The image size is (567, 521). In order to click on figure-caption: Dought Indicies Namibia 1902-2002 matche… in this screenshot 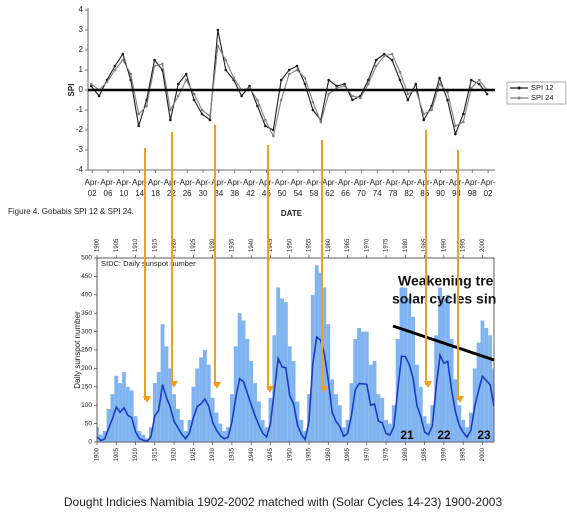, I will do `click(283, 502)`.